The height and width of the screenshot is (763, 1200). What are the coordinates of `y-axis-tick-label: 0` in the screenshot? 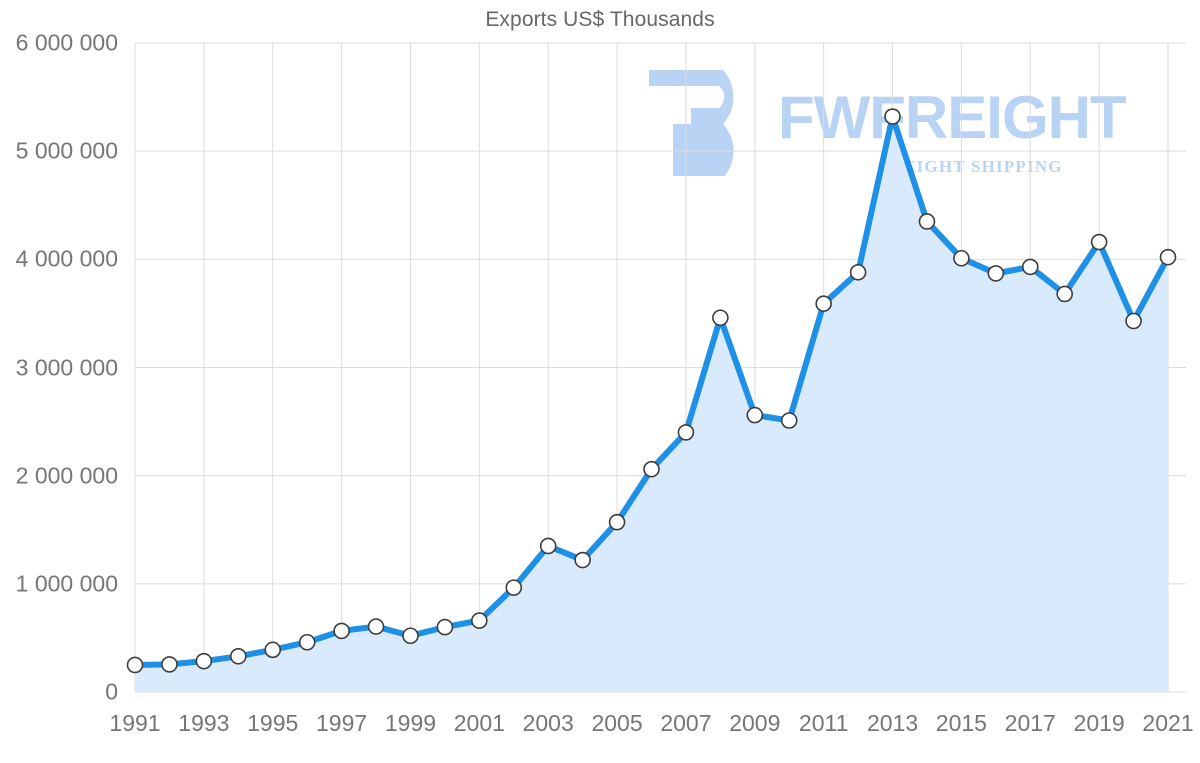 It's located at (111, 691).